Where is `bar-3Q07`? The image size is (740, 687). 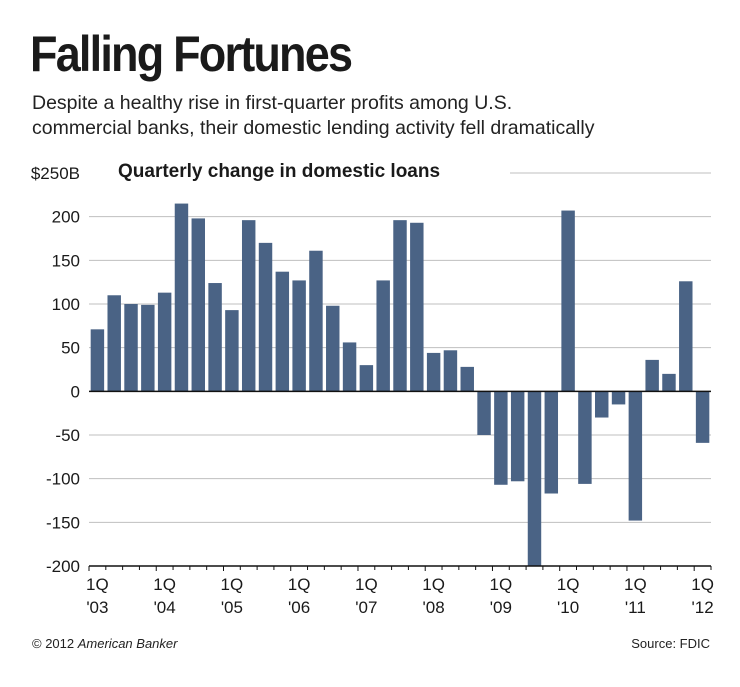
bar-3Q07 is located at coordinates (400, 306).